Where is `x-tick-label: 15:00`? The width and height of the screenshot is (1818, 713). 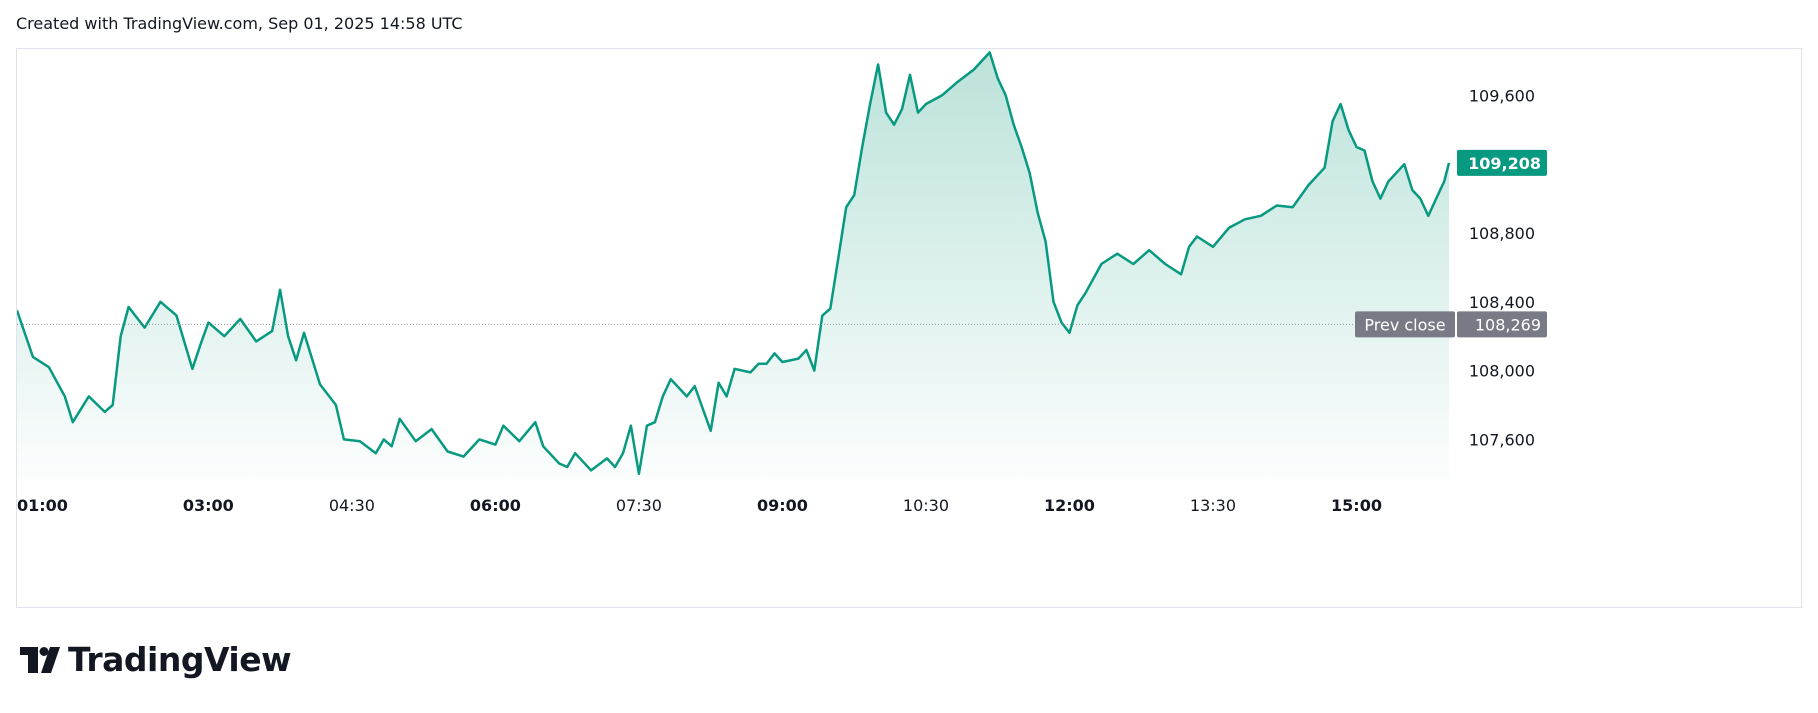 x-tick-label: 15:00 is located at coordinates (1356, 505).